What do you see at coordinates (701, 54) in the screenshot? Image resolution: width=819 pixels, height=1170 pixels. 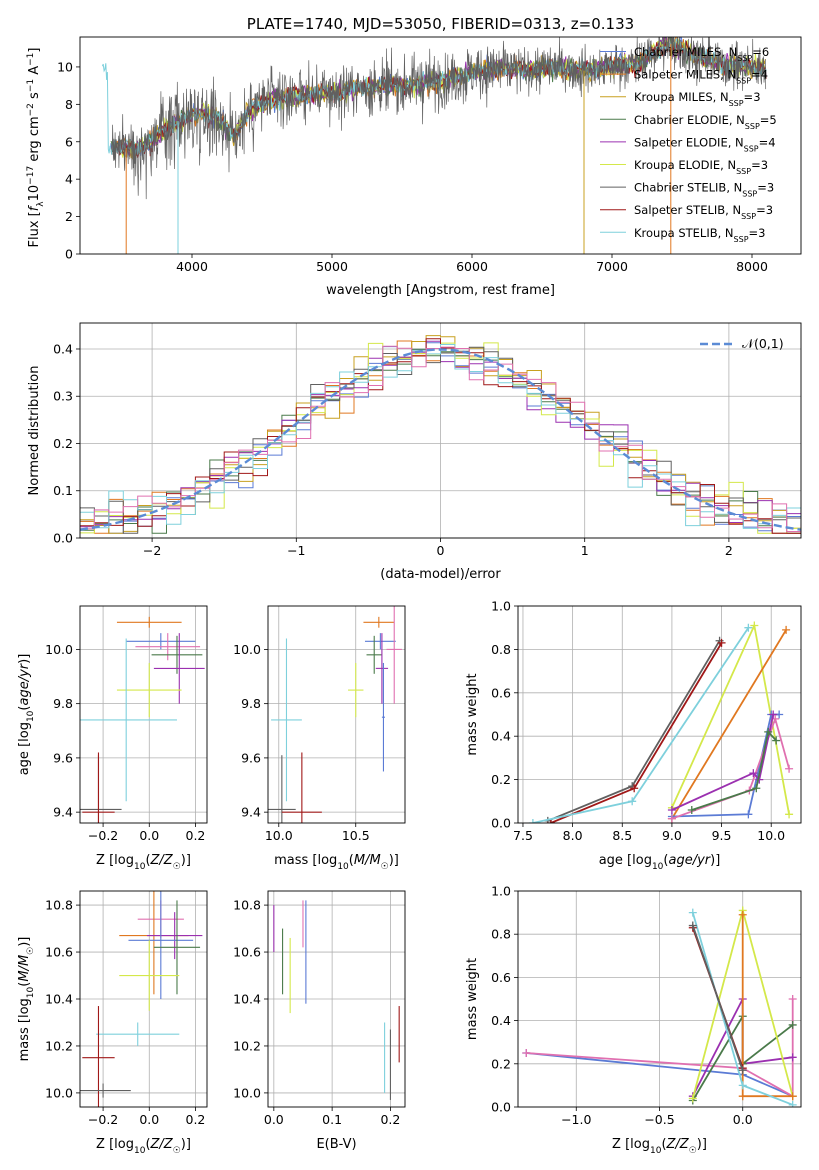 I see `legend-entry: Chabrier MILES, NSSP=6` at bounding box center [701, 54].